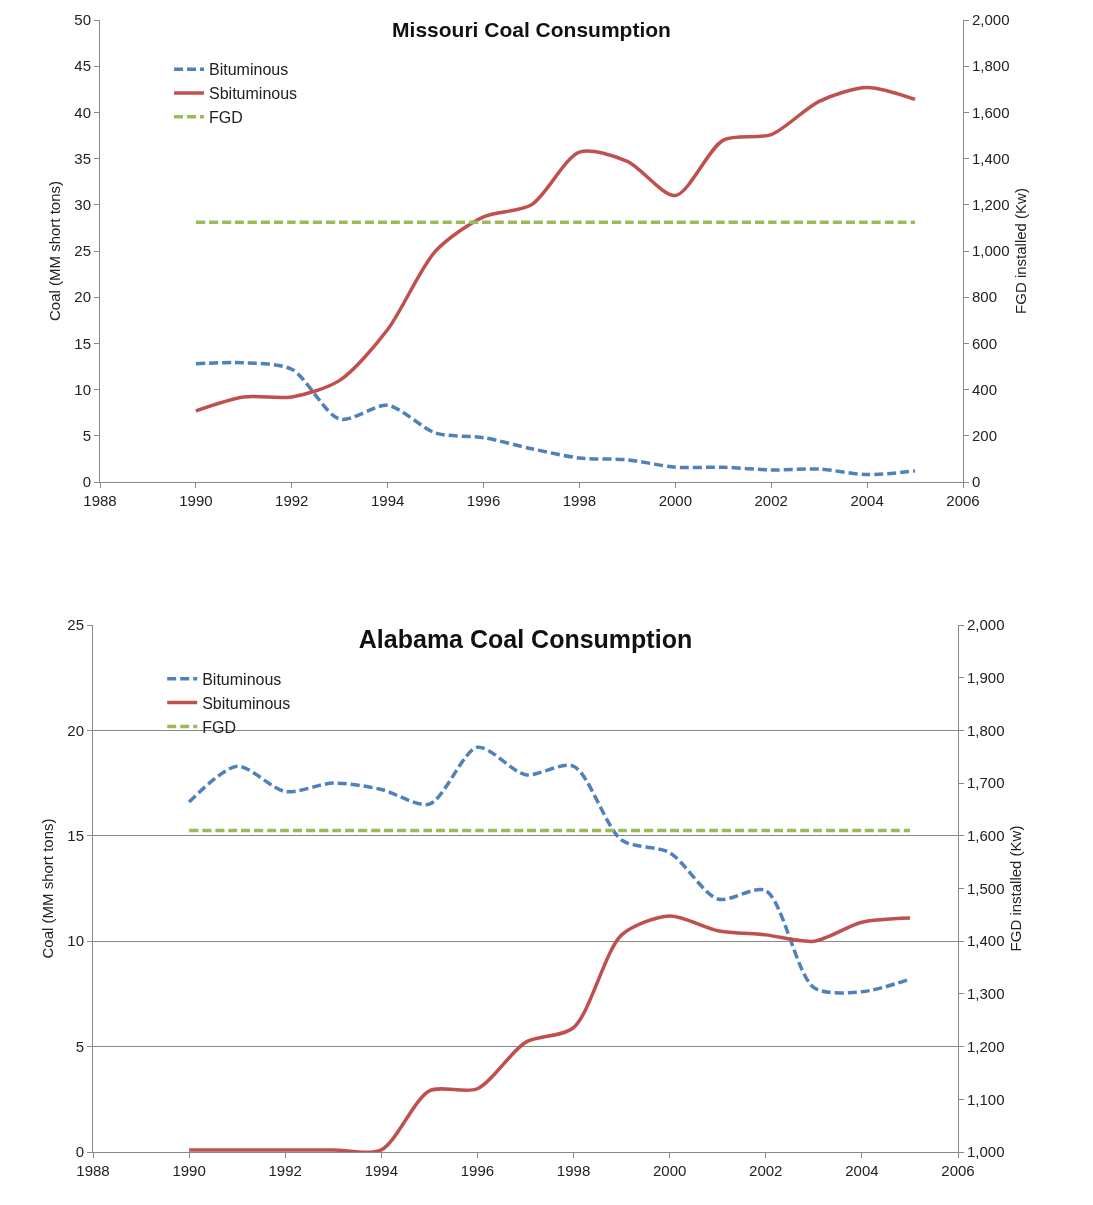 Image resolution: width=1093 pixels, height=1205 pixels. What do you see at coordinates (985, 343) in the screenshot?
I see `y2-tick-label: 600` at bounding box center [985, 343].